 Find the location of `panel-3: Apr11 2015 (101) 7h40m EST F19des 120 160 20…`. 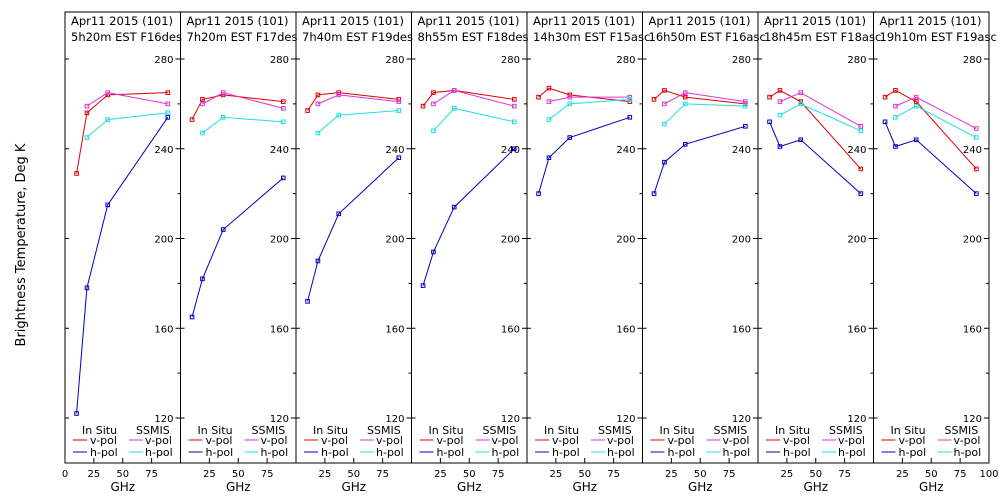

panel-3: Apr11 2015 (101) 7h40m EST F19des 120 160 20… is located at coordinates (354, 252).